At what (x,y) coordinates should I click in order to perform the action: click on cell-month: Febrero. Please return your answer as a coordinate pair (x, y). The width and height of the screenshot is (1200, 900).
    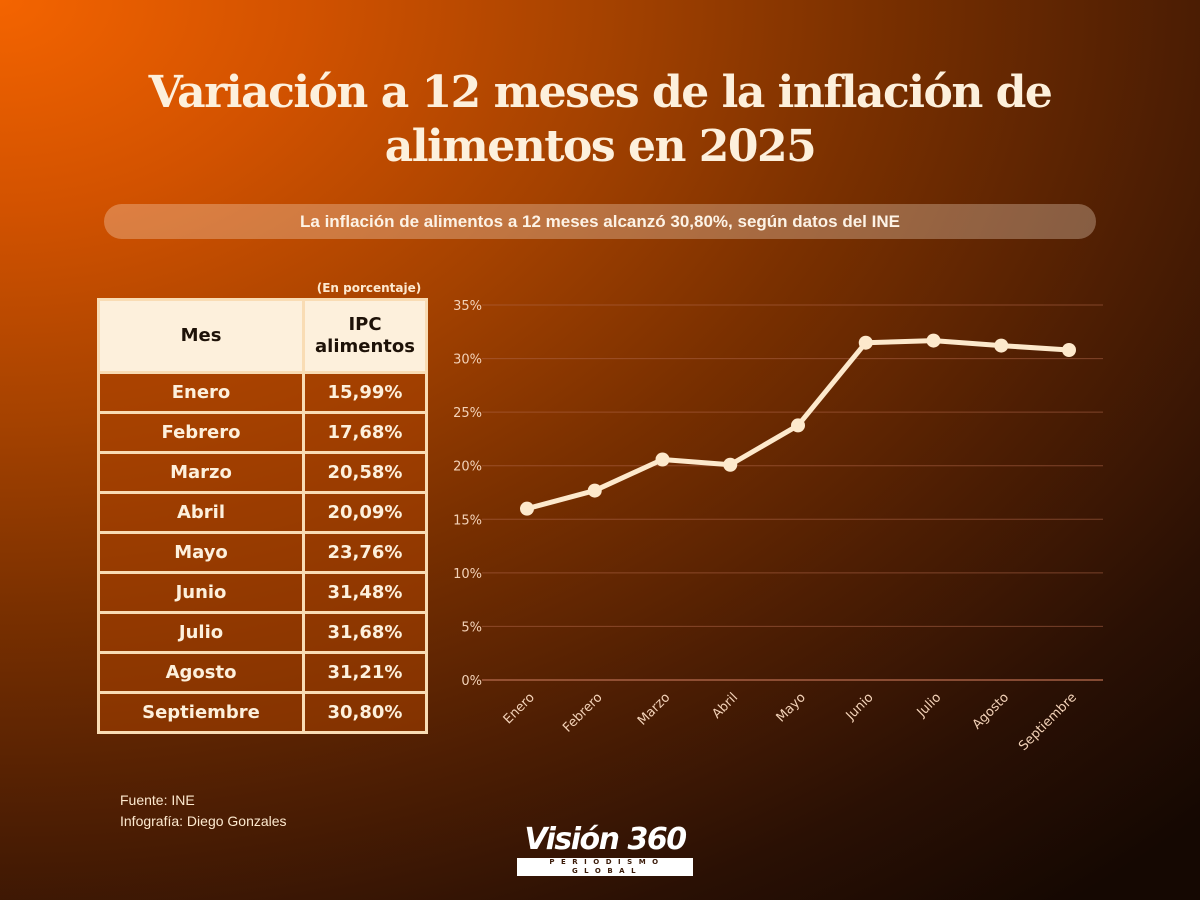
    Looking at the image, I should click on (201, 432).